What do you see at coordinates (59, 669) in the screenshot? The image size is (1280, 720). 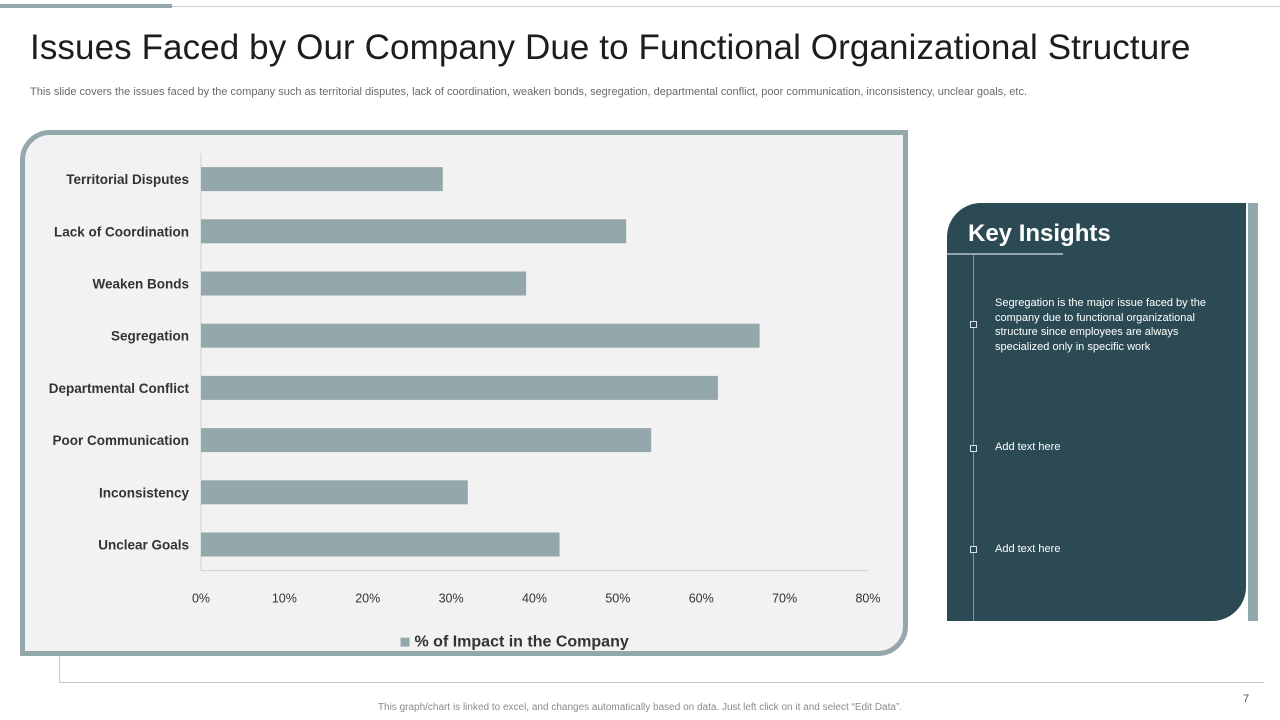 I see `footer-rule-vertical` at bounding box center [59, 669].